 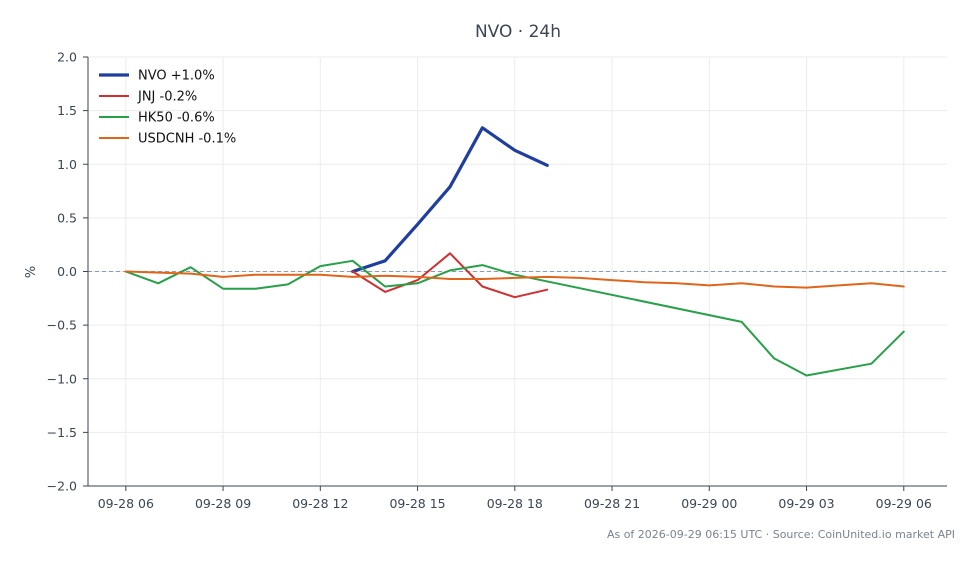 I want to click on y-tick-label: 0.0, so click(x=67, y=271).